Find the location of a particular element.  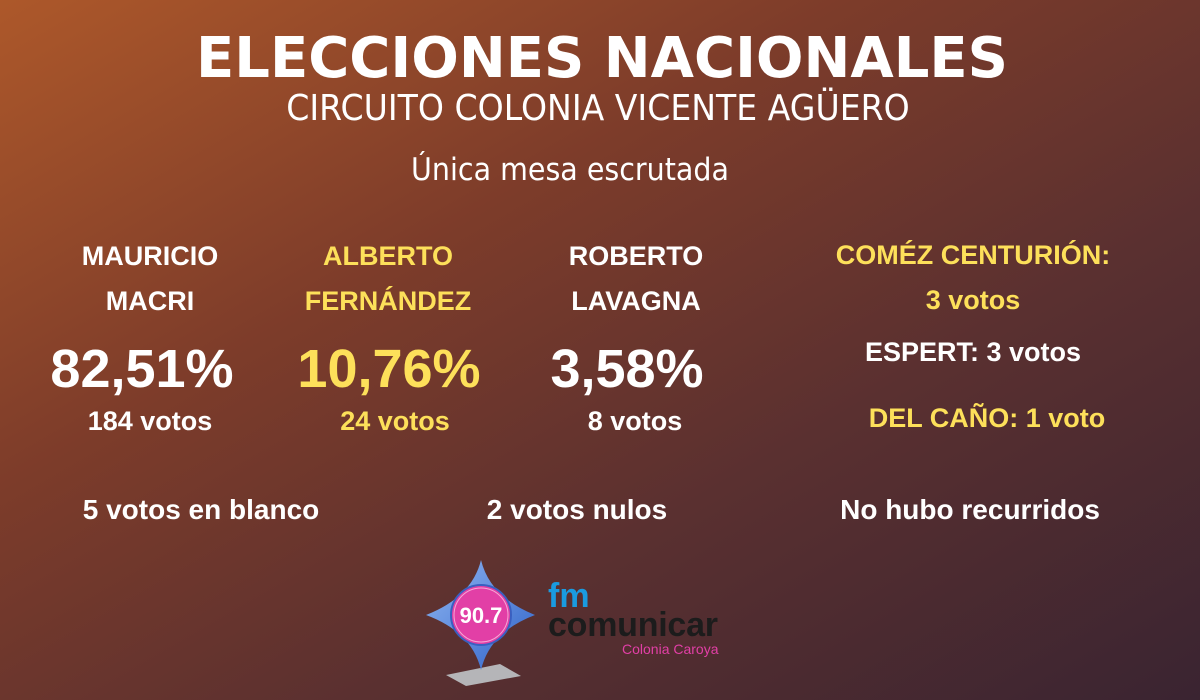

radio-logo: 90.7 fm comunicar Colonia Caroya is located at coordinates (575, 622).